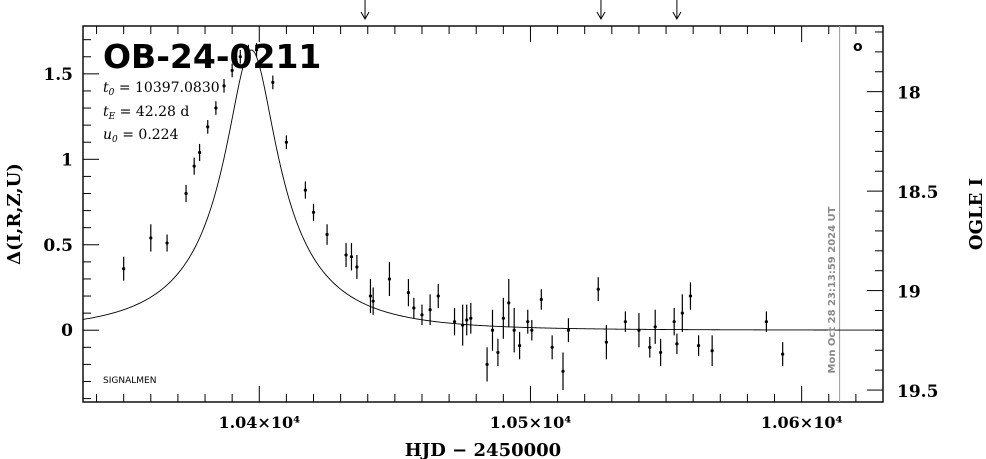 This screenshot has height=459, width=986. I want to click on y-tick-label-left: 1.5, so click(58, 75).